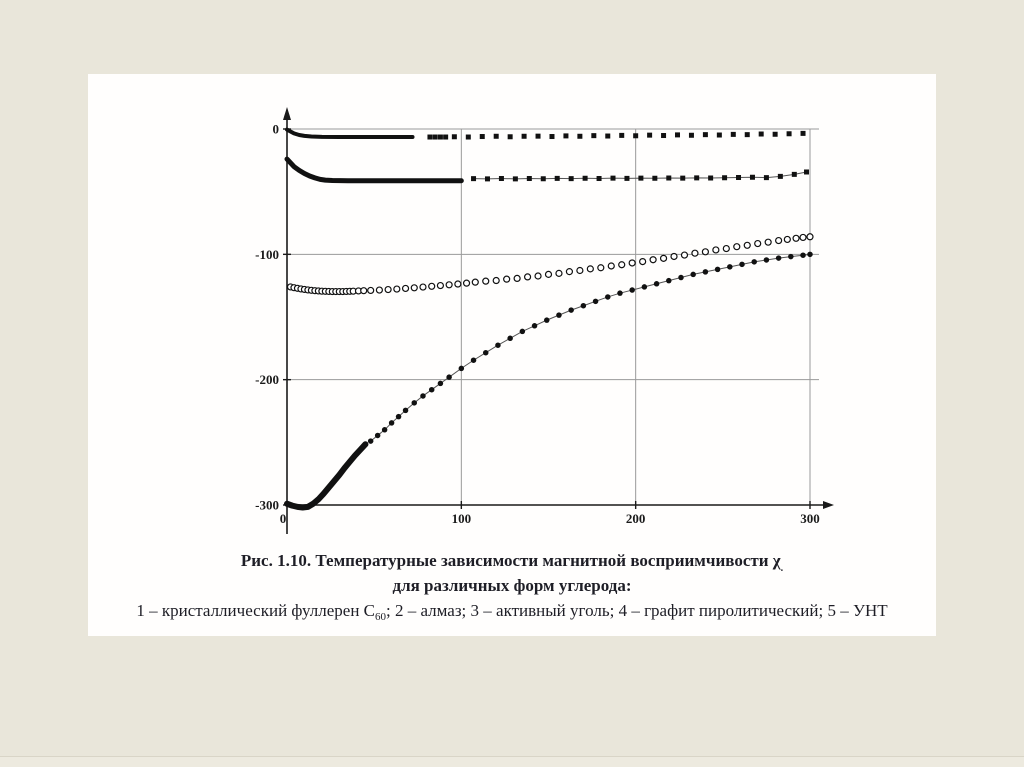 Image resolution: width=1024 pixels, height=767 pixels. What do you see at coordinates (267, 379) in the screenshot?
I see `y-tick-label: -200` at bounding box center [267, 379].